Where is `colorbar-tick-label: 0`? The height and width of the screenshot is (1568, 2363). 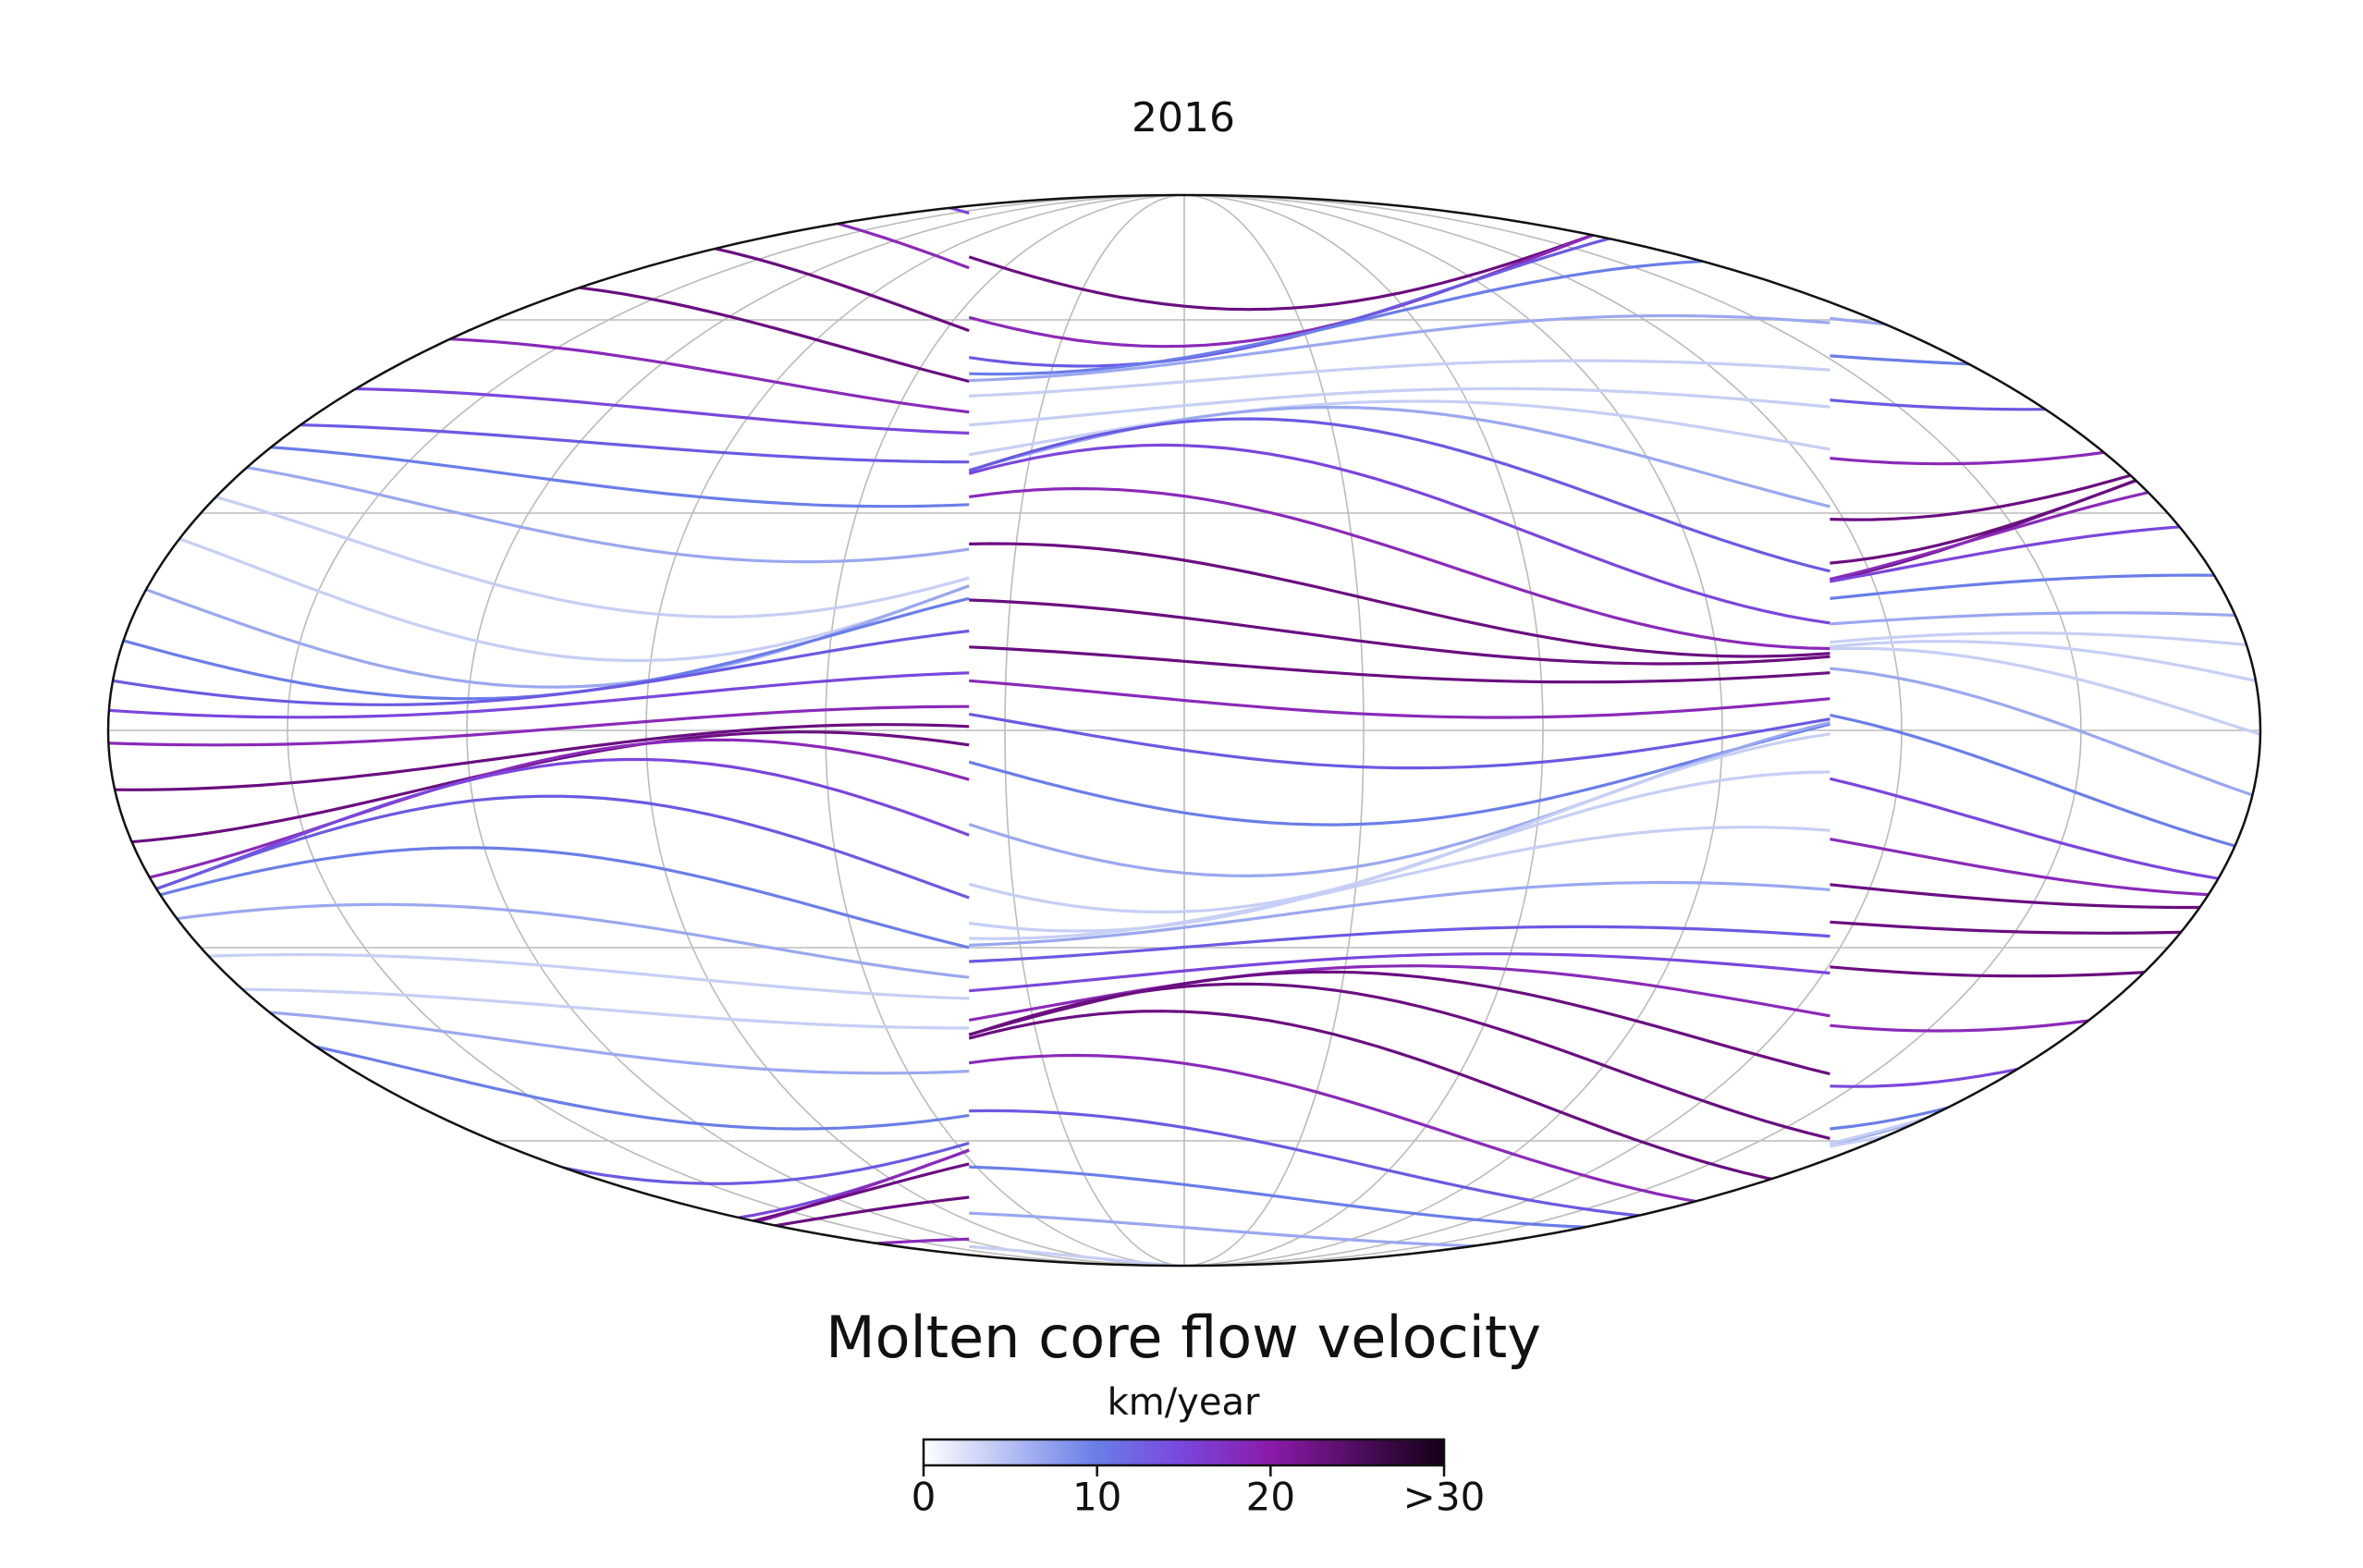
colorbar-tick-label: 0 is located at coordinates (924, 1498).